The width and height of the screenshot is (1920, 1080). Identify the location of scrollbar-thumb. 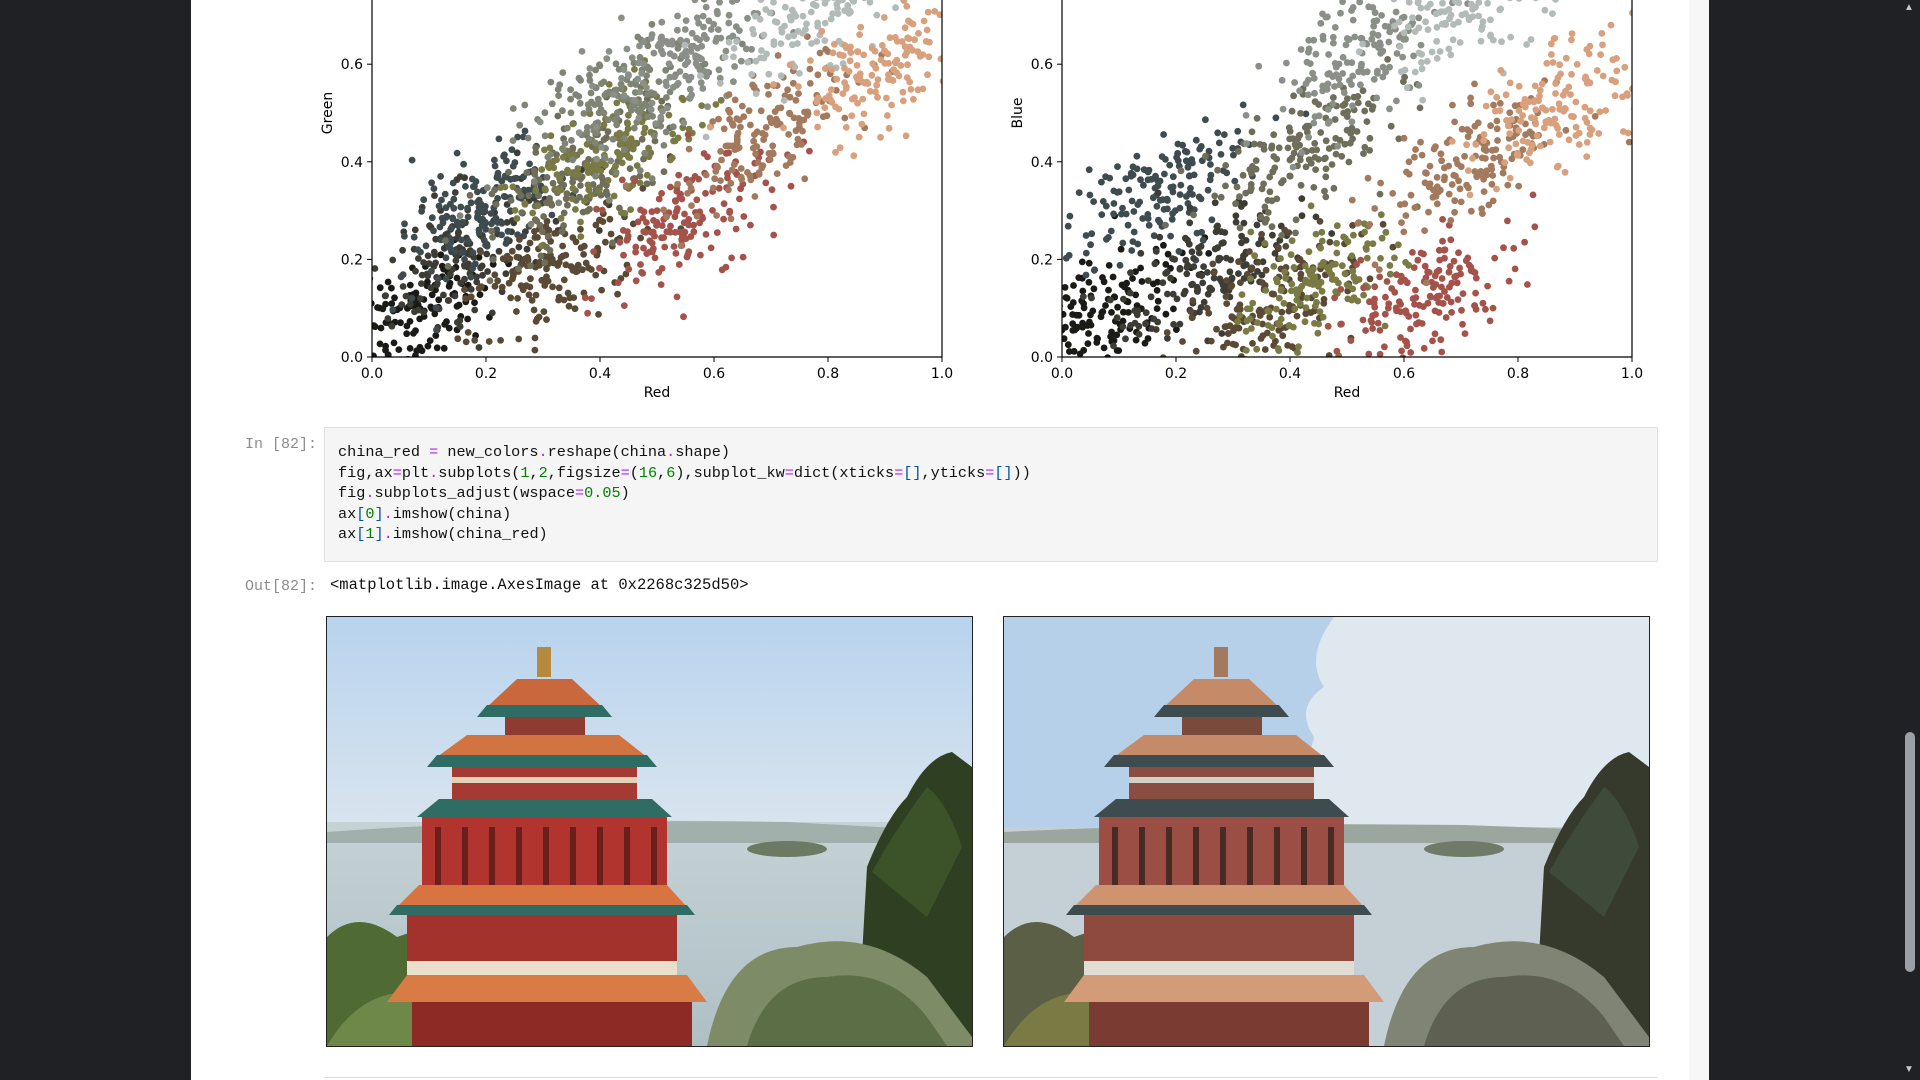
(1910, 852).